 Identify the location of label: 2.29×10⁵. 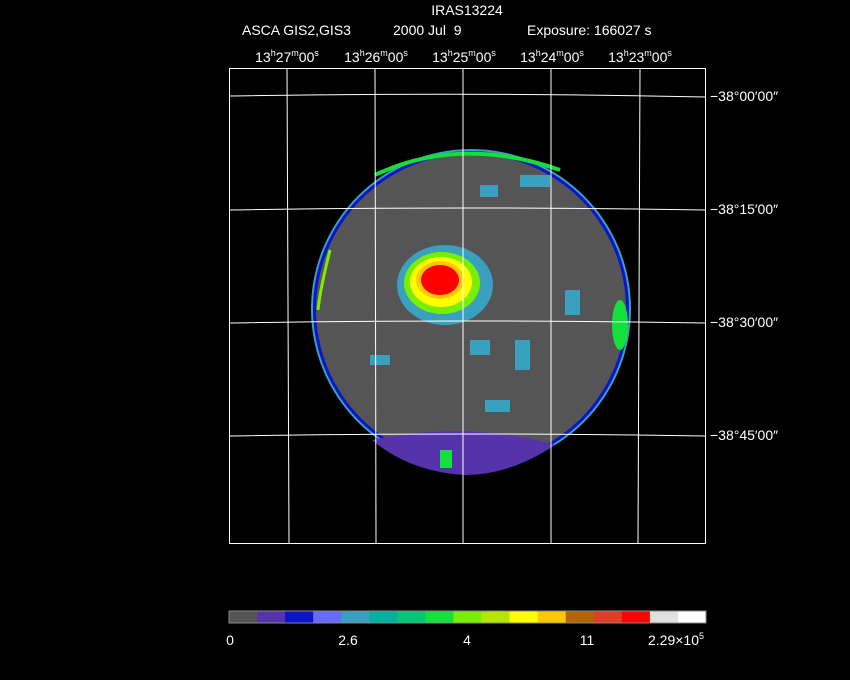
(676, 639).